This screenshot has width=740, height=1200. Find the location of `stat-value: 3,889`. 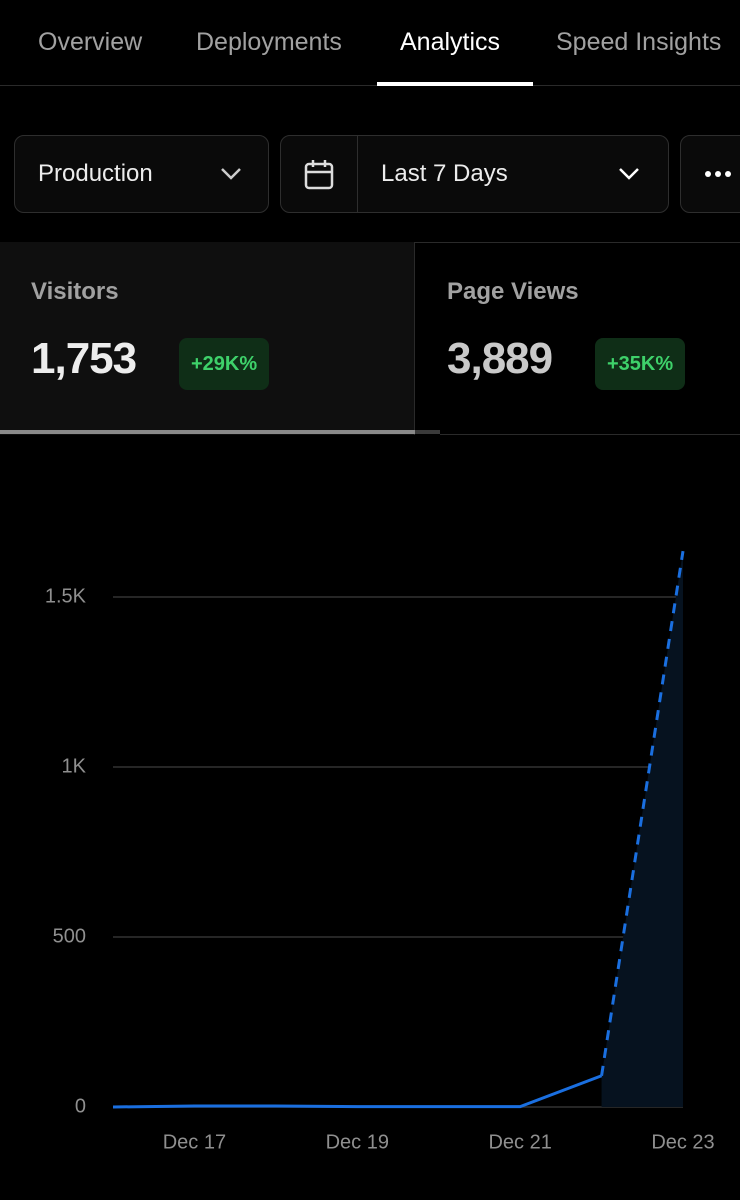

stat-value: 3,889 is located at coordinates (500, 358).